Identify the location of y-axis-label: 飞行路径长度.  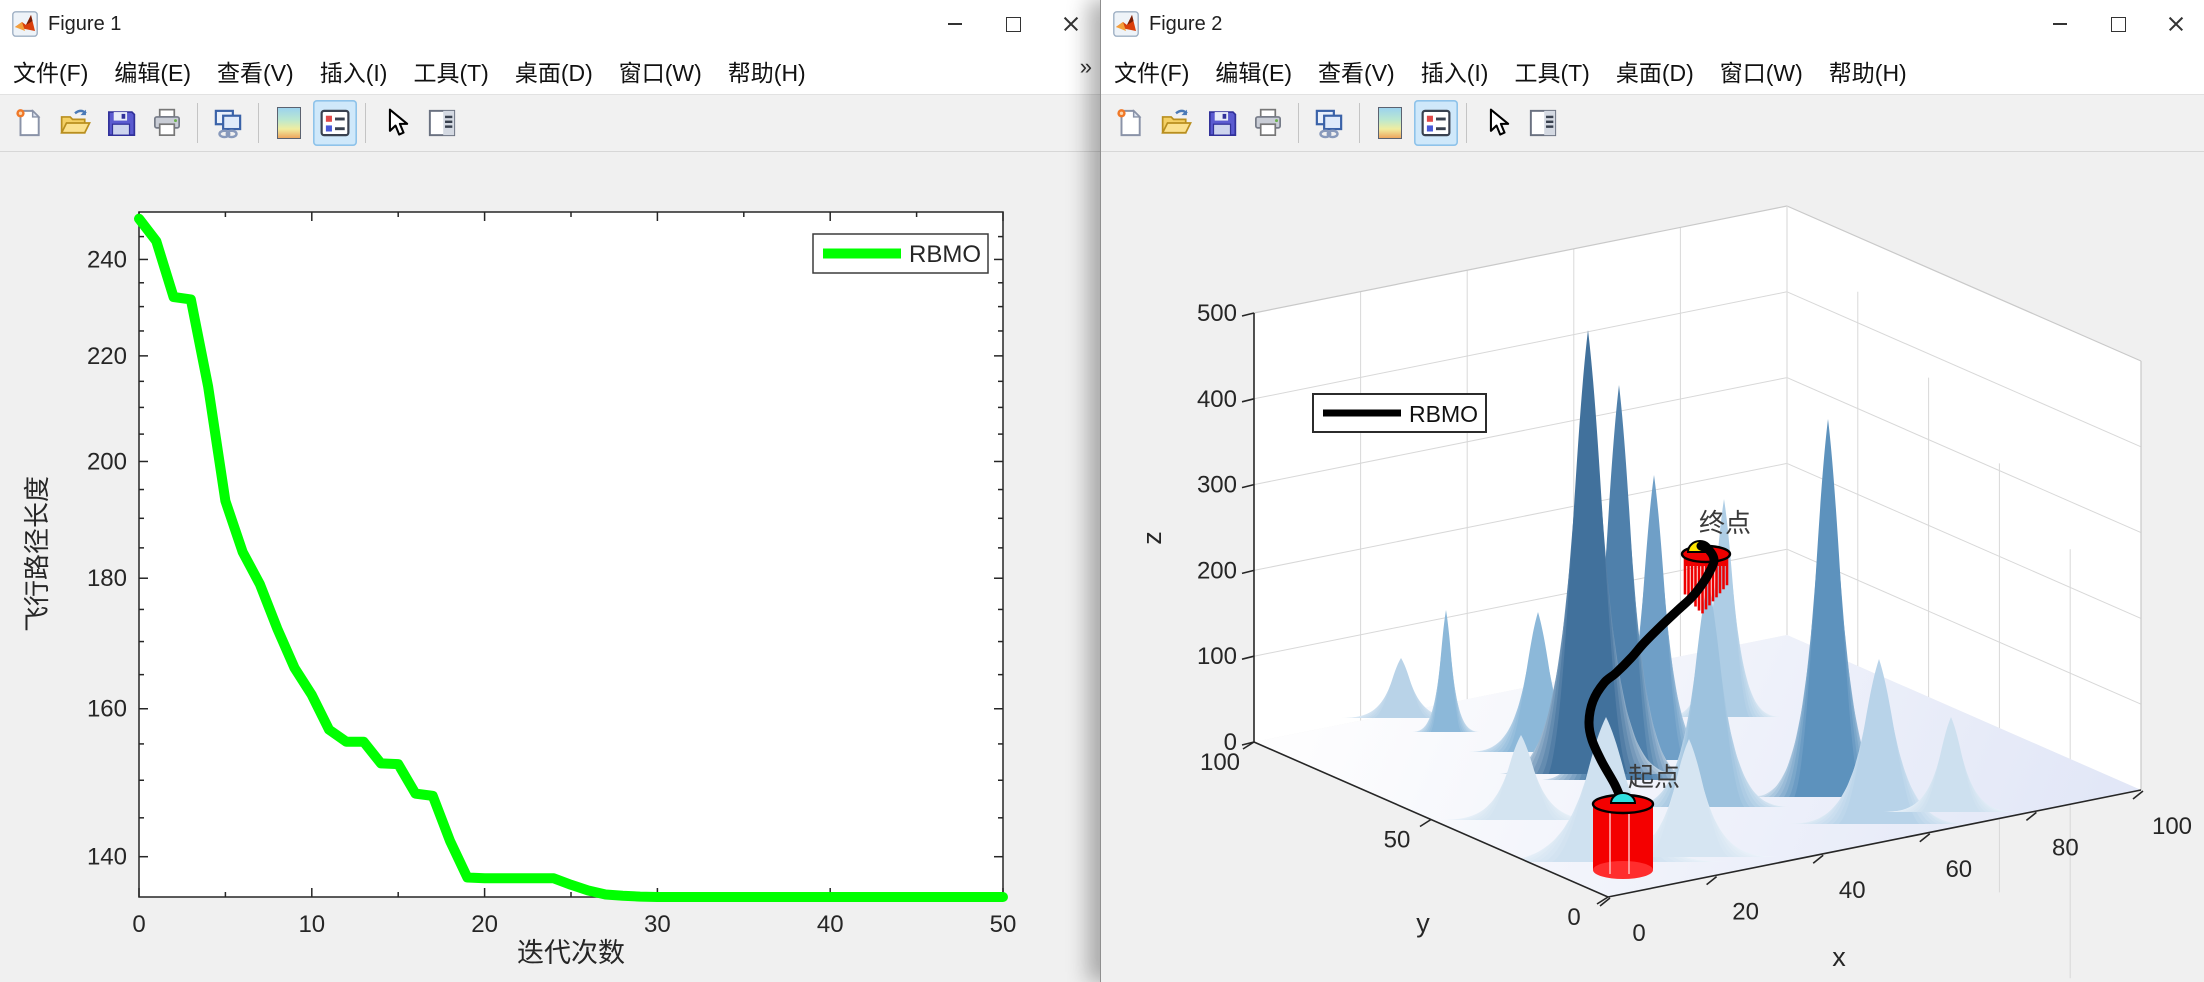
(37, 554).